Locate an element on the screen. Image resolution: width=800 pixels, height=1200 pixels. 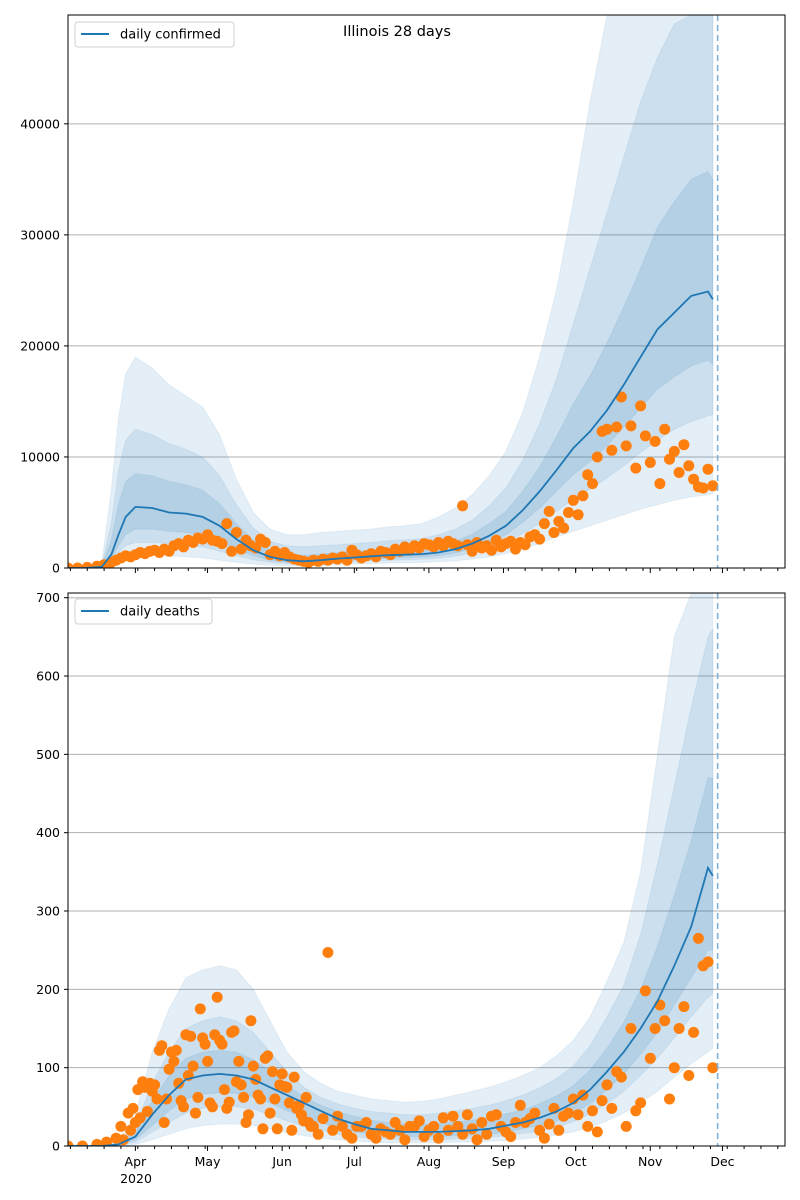
y-tick-label: 200 is located at coordinates (48, 989).